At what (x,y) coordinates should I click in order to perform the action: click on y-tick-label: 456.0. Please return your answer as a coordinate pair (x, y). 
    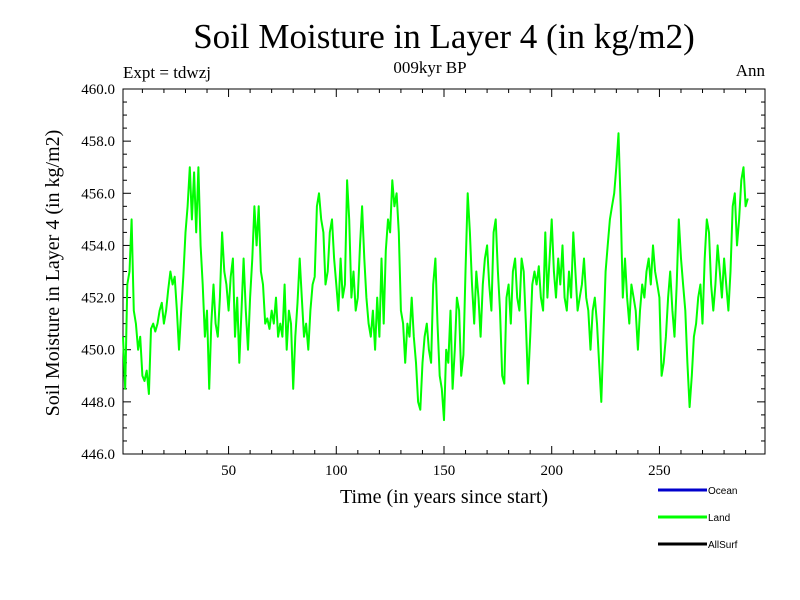
    Looking at the image, I should click on (98, 194).